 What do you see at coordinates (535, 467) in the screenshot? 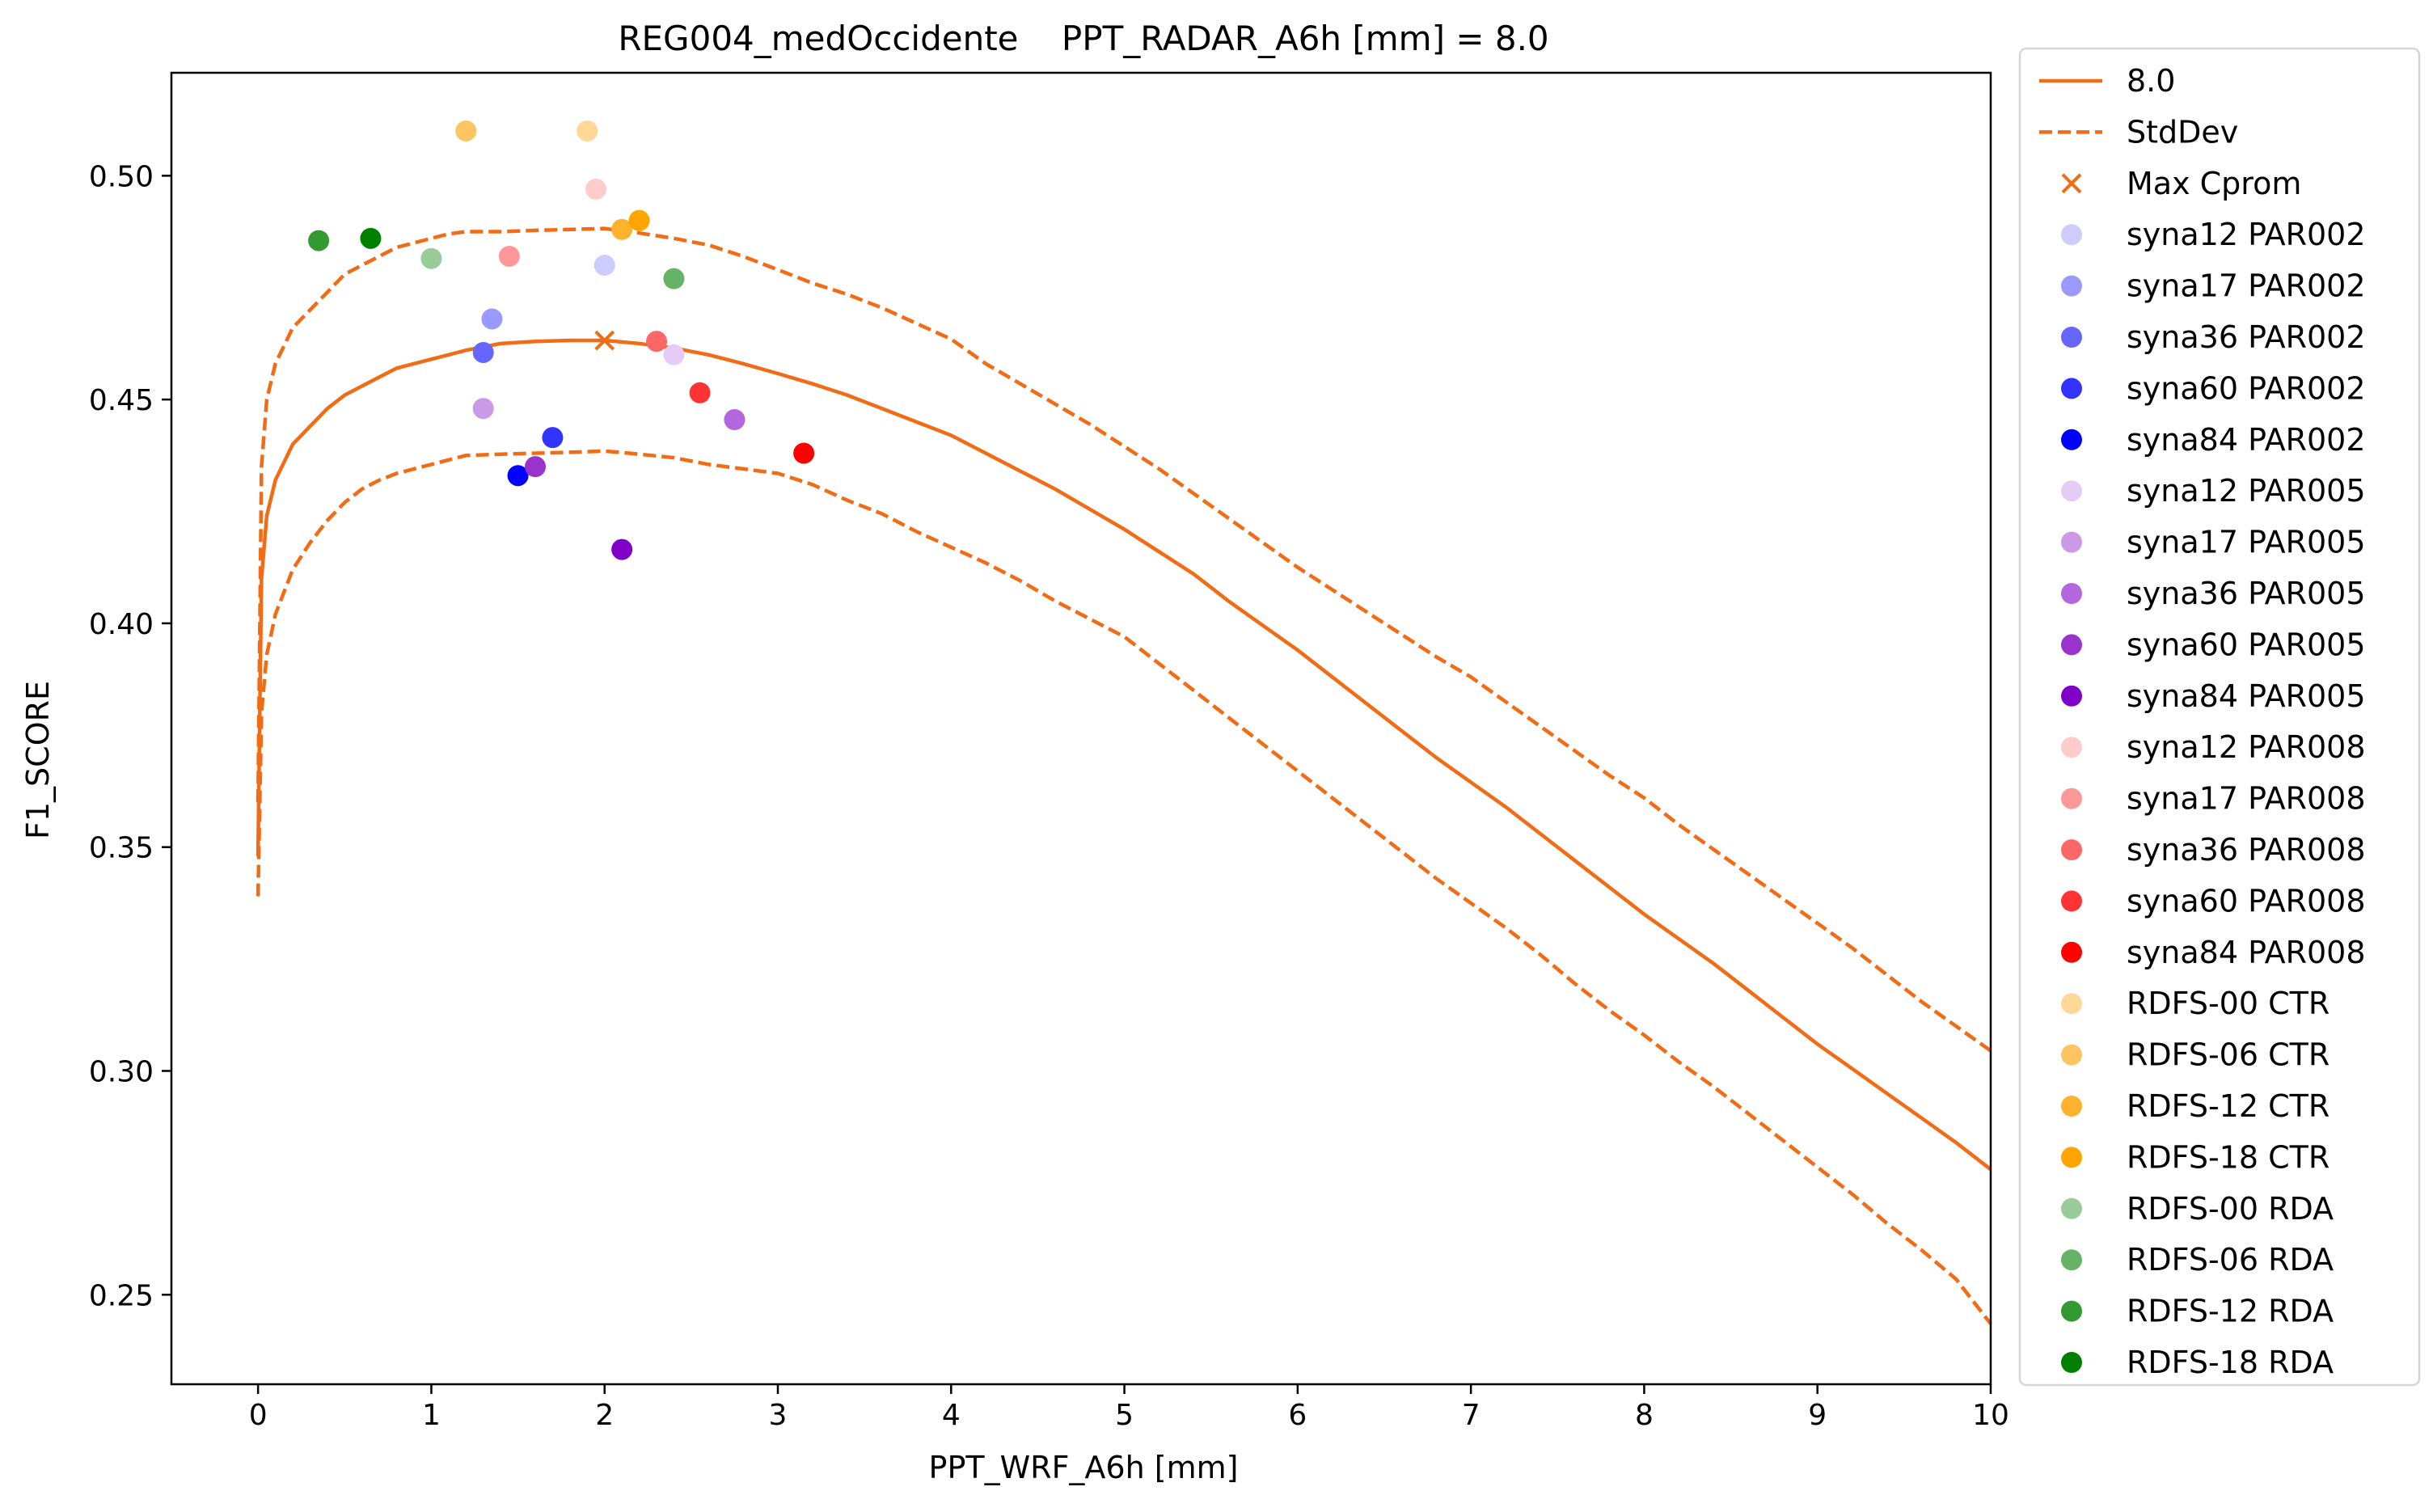
I see `point-syna60-par005` at bounding box center [535, 467].